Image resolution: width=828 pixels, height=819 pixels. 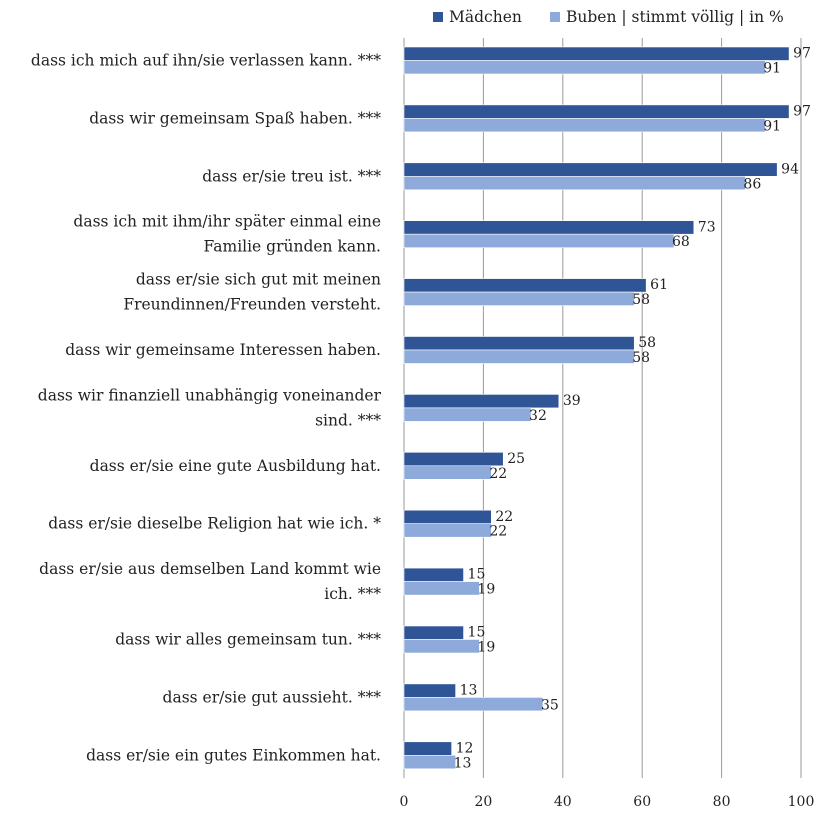 What do you see at coordinates (801, 802) in the screenshot?
I see `x-tick-label-100: 100` at bounding box center [801, 802].